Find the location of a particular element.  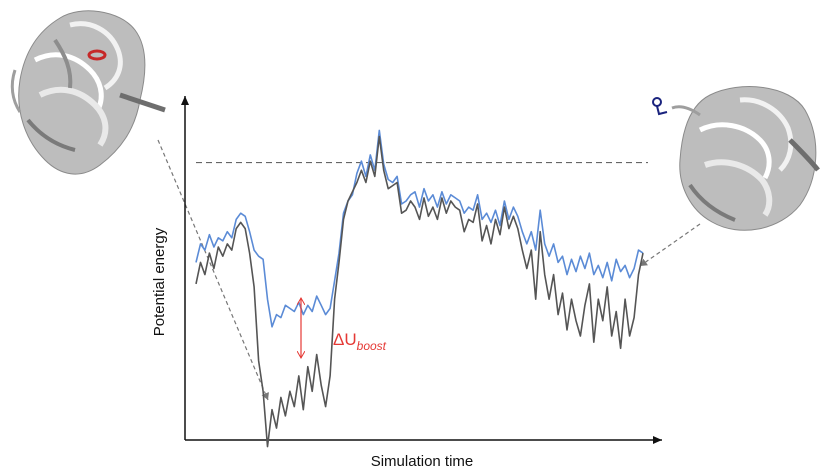

ligand-red is located at coordinates (97, 55).